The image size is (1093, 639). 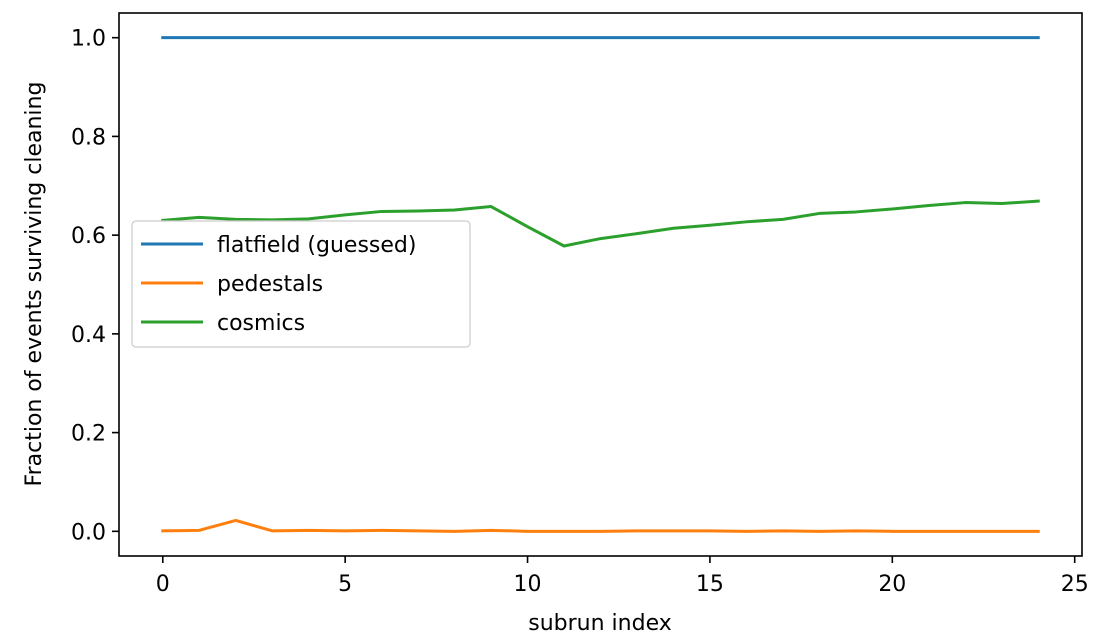 I want to click on y-tick-label: 0.4, so click(x=88, y=335).